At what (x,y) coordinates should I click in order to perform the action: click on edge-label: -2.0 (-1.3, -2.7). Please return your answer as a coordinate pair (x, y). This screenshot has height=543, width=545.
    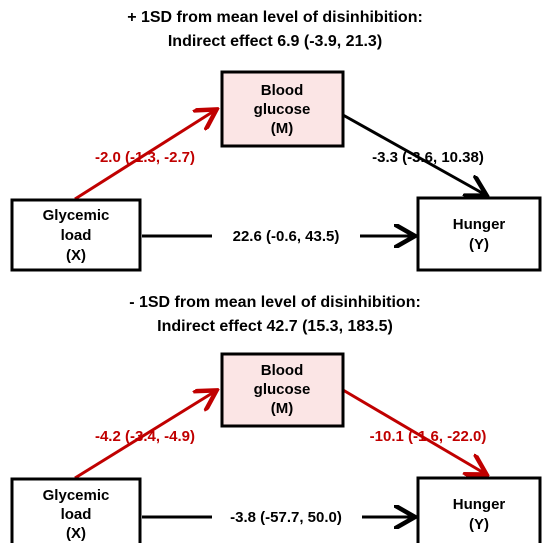
    Looking at the image, I should click on (145, 157).